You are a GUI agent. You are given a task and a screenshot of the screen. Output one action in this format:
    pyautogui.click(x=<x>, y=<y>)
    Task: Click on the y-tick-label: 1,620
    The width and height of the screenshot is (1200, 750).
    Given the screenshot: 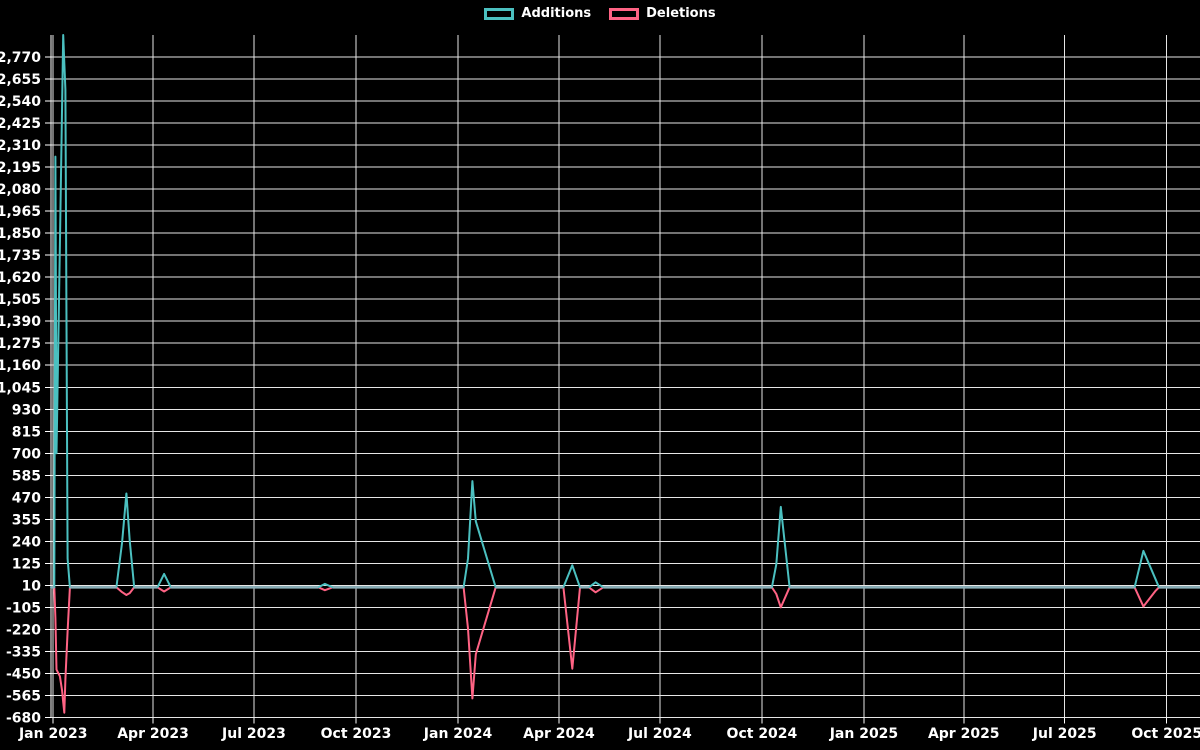 What is the action you would take?
    pyautogui.click(x=20, y=278)
    